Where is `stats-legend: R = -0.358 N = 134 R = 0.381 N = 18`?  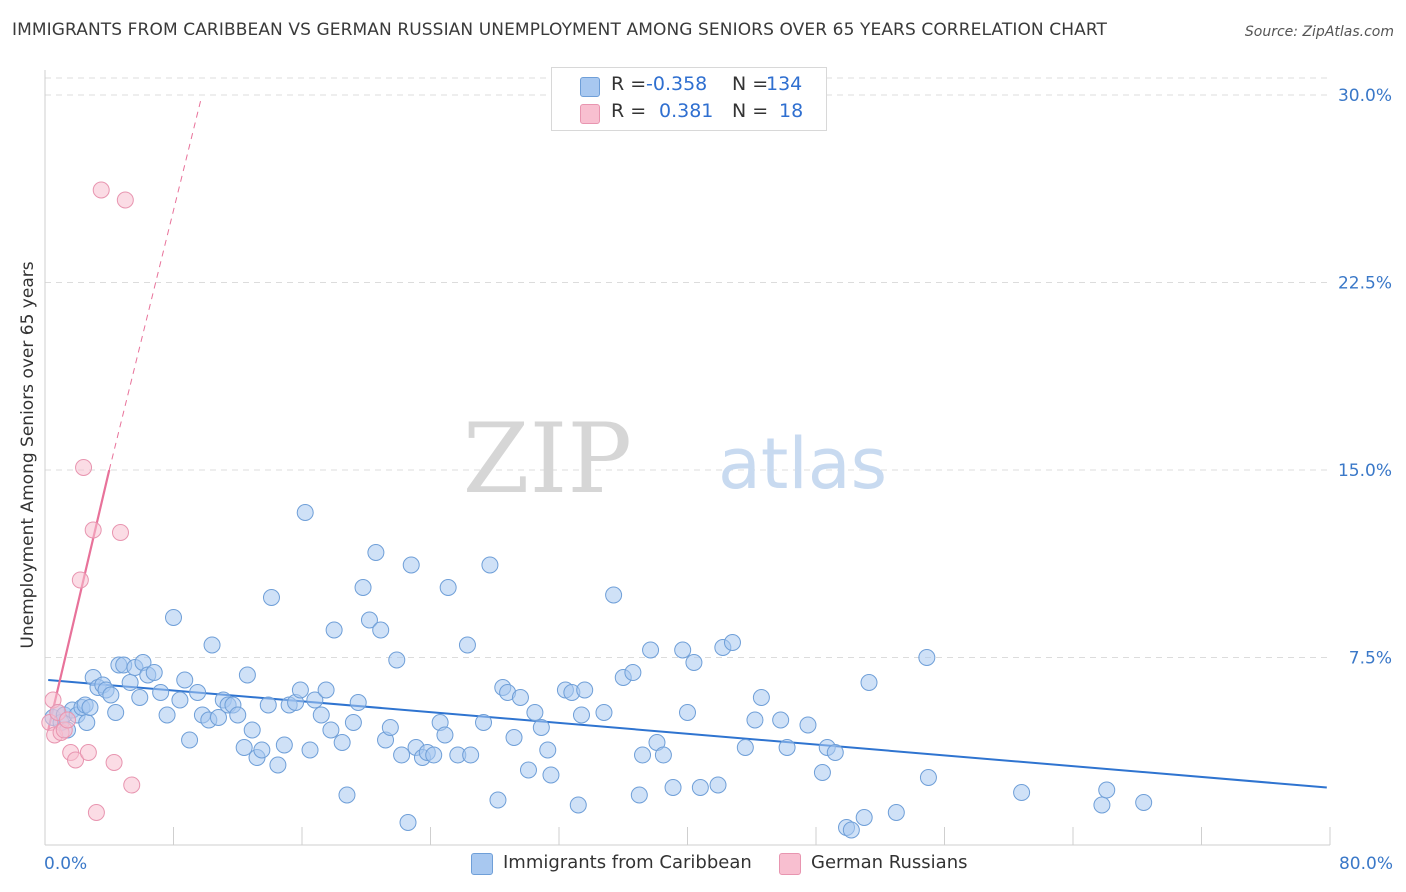 stats-legend: R = -0.358 N = 134 R = 0.381 N = 18 is located at coordinates (689, 99).